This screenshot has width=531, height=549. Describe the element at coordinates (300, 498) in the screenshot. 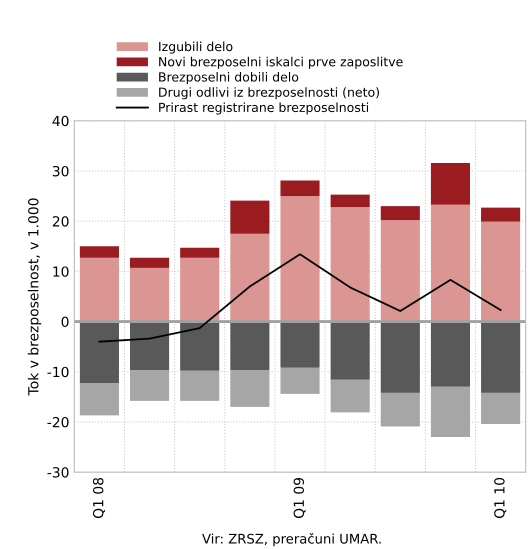

I see `x-tick-label: Q1 09` at that location.